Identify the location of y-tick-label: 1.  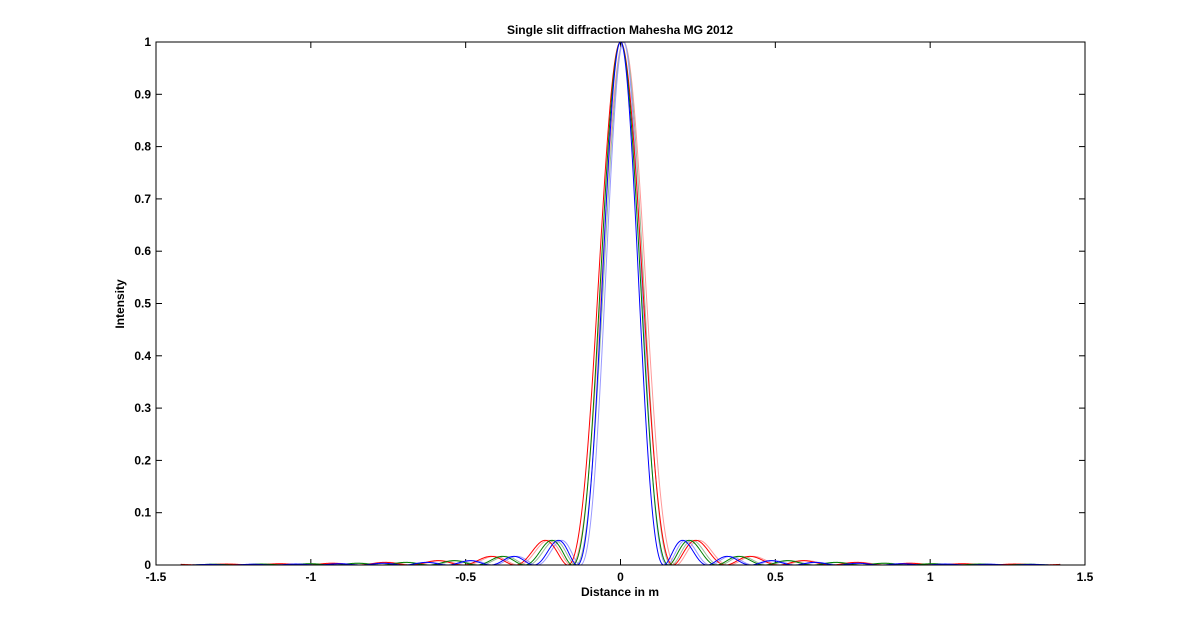
(147, 42).